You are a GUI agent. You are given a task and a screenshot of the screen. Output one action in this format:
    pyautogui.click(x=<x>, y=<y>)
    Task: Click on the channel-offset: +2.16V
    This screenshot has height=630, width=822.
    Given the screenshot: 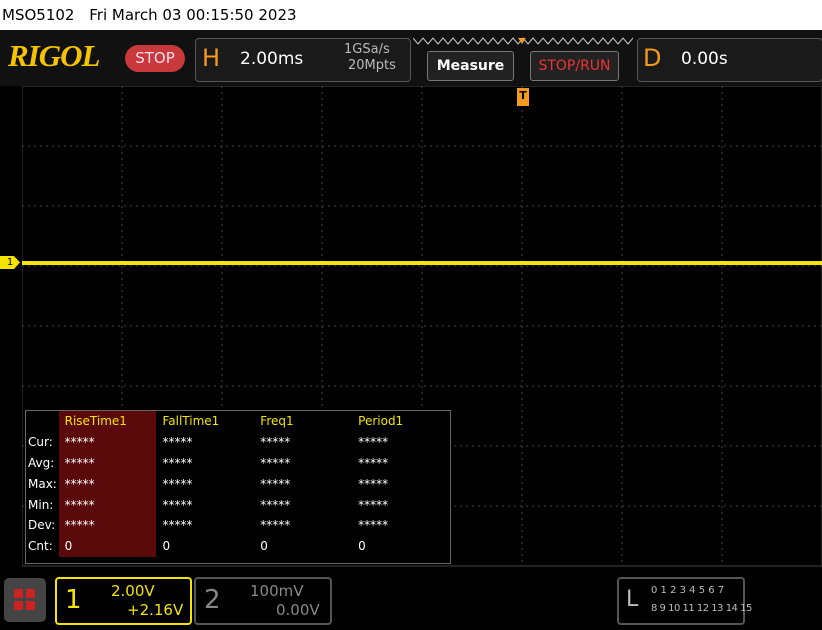 What is the action you would take?
    pyautogui.click(x=155, y=610)
    